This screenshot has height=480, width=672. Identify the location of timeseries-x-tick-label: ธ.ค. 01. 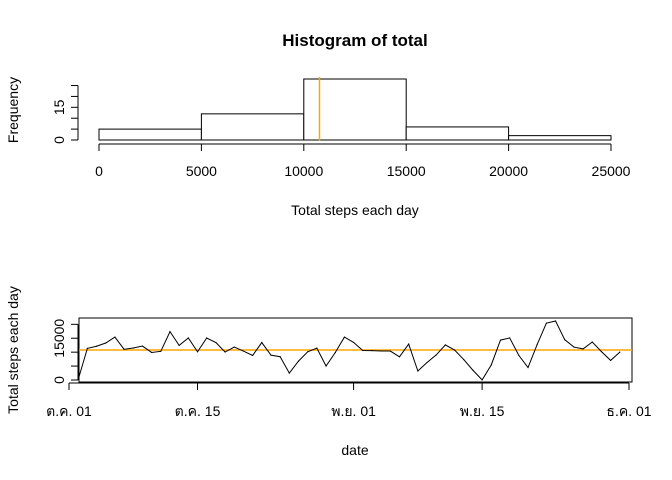
(628, 411).